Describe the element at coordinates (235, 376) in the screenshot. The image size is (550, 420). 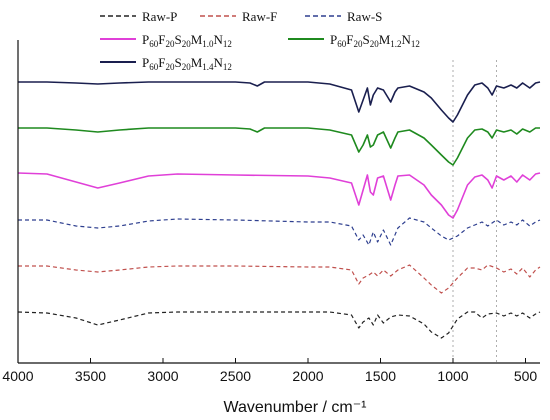
I see `x-tick-label-2500: 2500` at that location.